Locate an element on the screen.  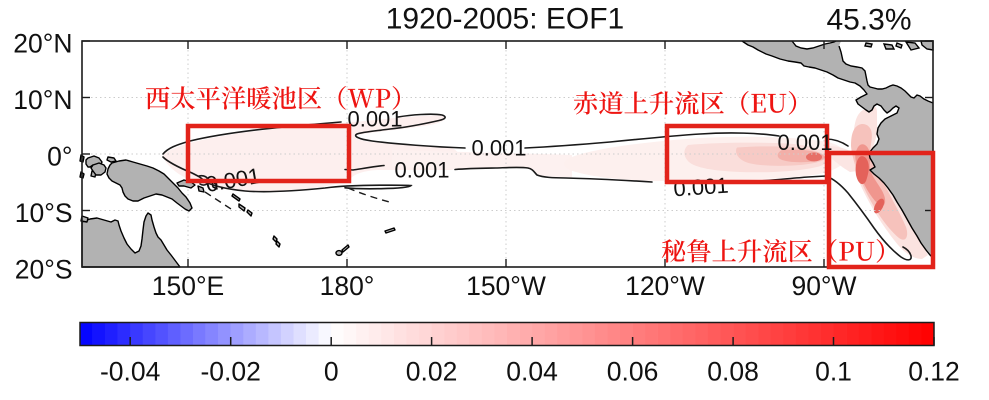
svg-text: 150°W is located at coordinates (506, 286).